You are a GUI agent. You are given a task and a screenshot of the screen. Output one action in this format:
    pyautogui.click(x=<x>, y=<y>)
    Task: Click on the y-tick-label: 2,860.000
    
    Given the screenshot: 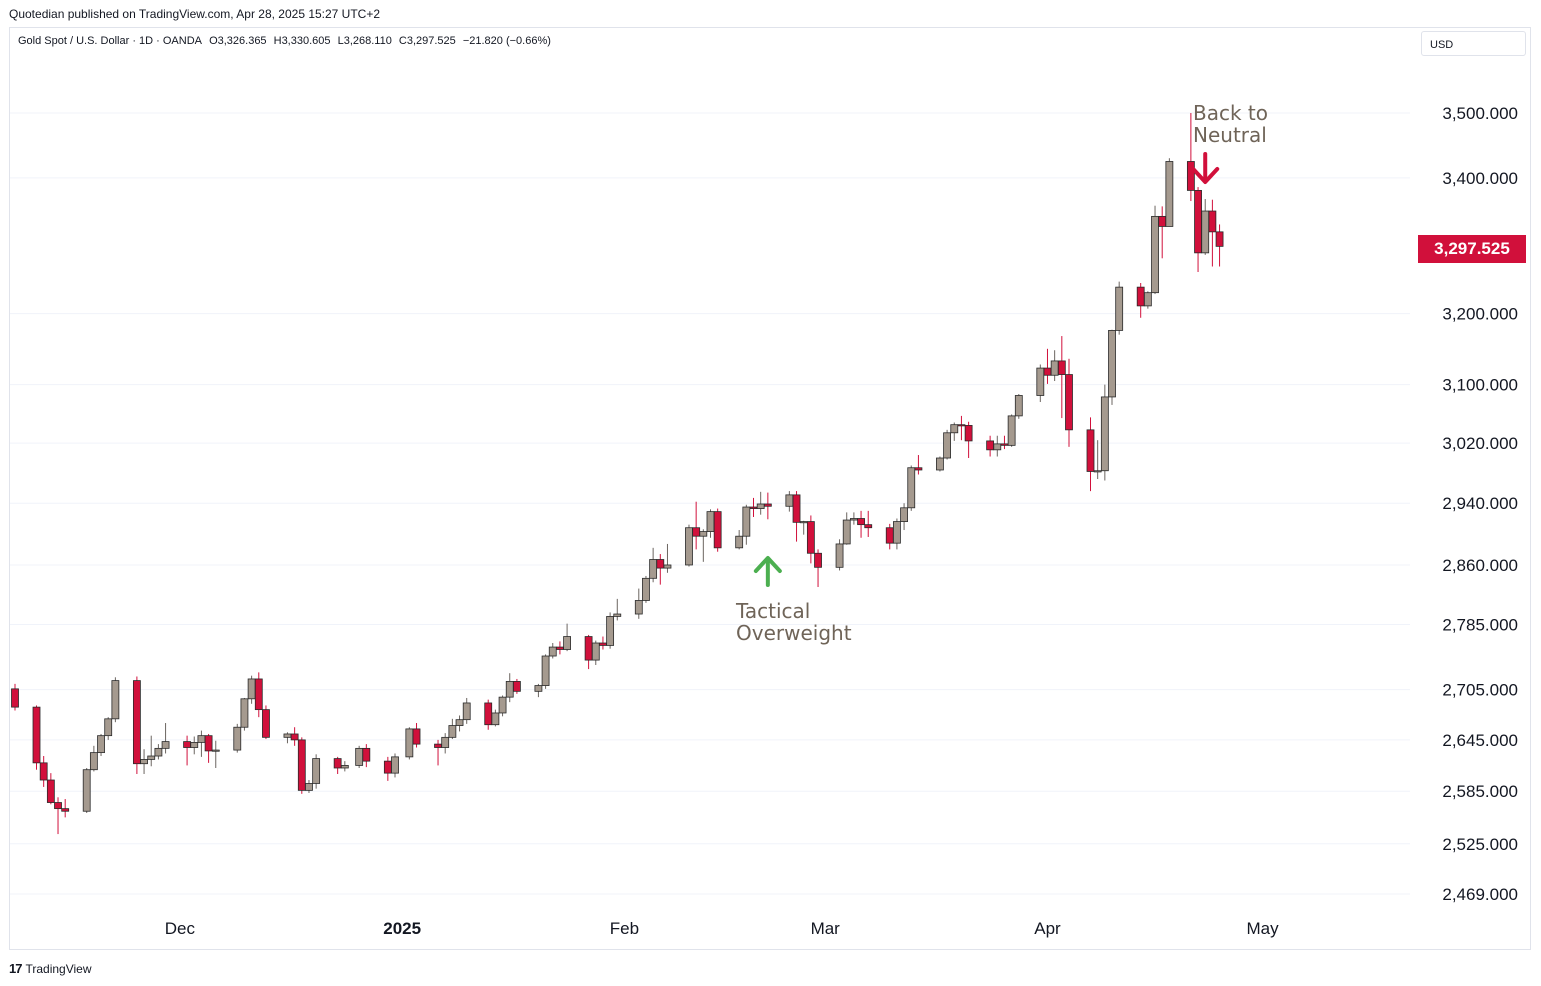 What is the action you would take?
    pyautogui.click(x=1480, y=565)
    